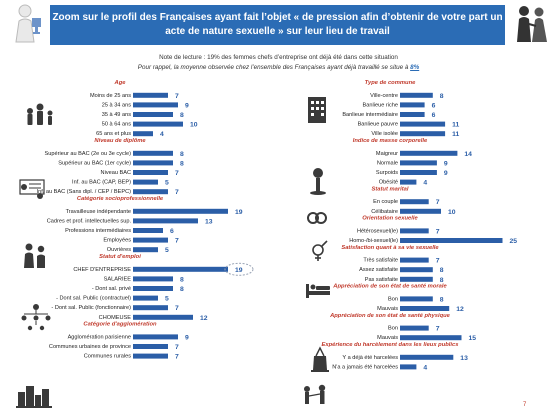 The image size is (557, 415). I want to click on category-label: 25 à 34 ans, so click(116, 105).